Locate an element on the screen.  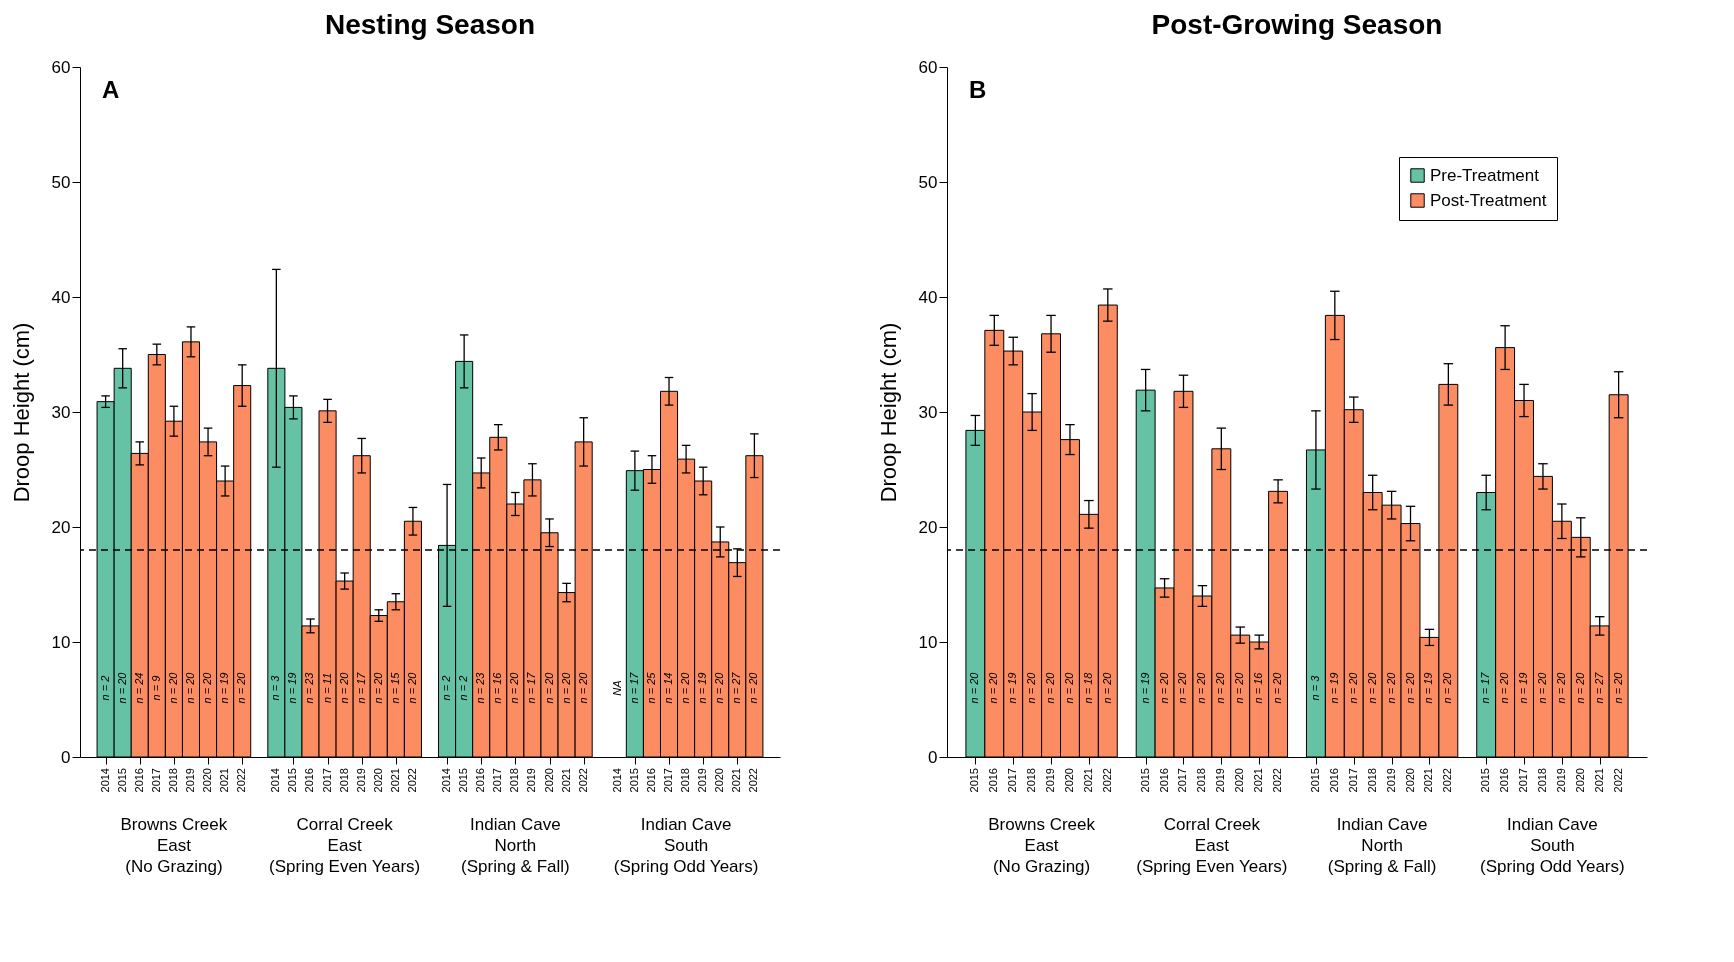
legend-label: Post-Treatment is located at coordinates (1488, 200).